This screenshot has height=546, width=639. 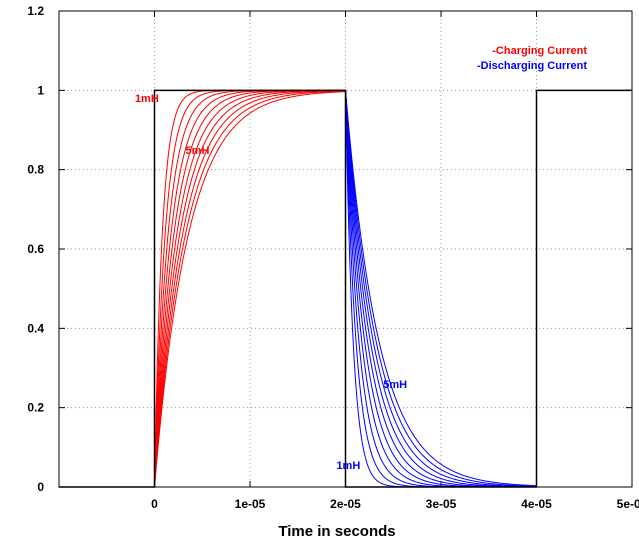 What do you see at coordinates (532, 58) in the screenshot?
I see `legend: -Charging Current -Discharging Current` at bounding box center [532, 58].